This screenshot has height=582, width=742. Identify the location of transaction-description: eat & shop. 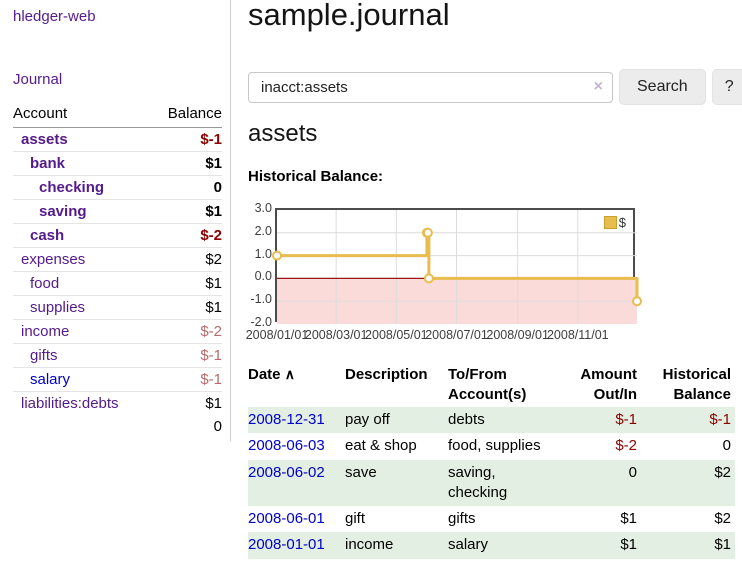
(381, 446).